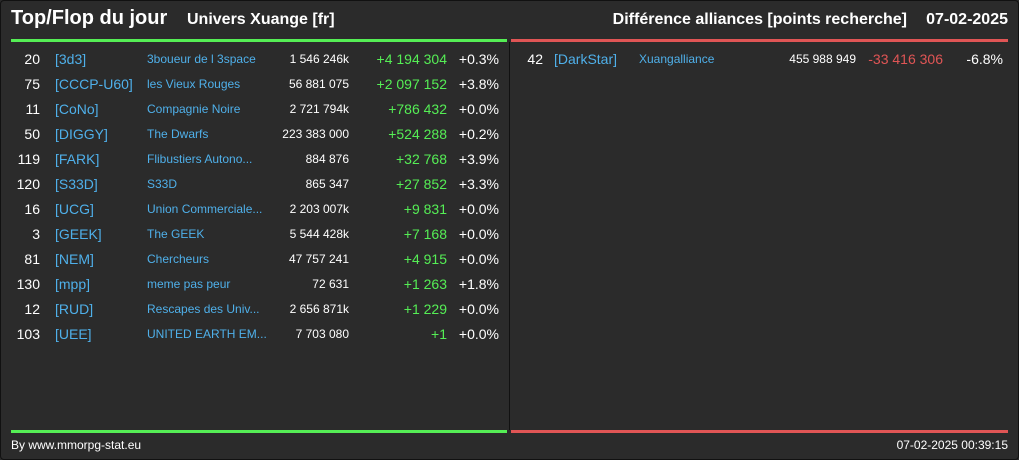 The image size is (1019, 460). I want to click on alliance-tag-link: [3d3], so click(71, 59).